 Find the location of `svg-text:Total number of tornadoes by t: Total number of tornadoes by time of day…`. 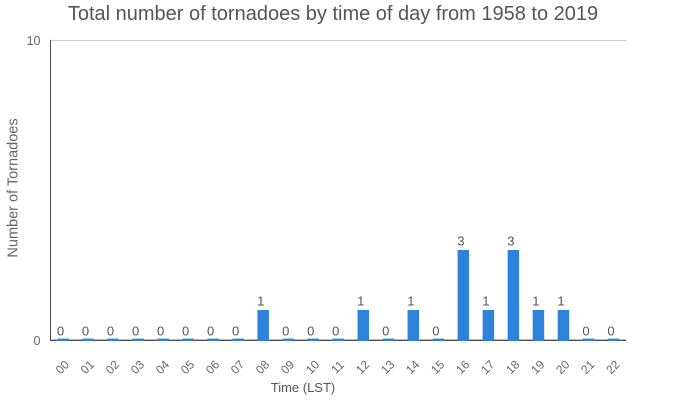

svg-text:Total number of tornadoes by t: Total number of tornadoes by time of day… is located at coordinates (333, 14).